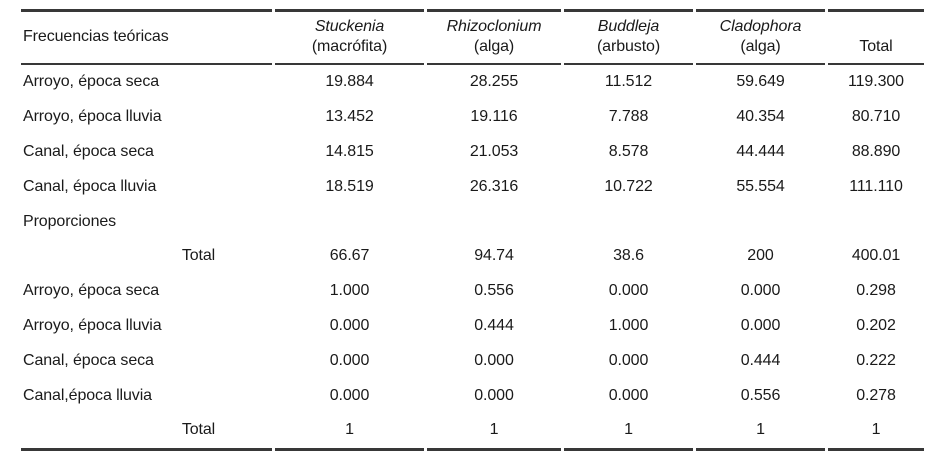  I want to click on table-cell: 44.444, so click(760, 151).